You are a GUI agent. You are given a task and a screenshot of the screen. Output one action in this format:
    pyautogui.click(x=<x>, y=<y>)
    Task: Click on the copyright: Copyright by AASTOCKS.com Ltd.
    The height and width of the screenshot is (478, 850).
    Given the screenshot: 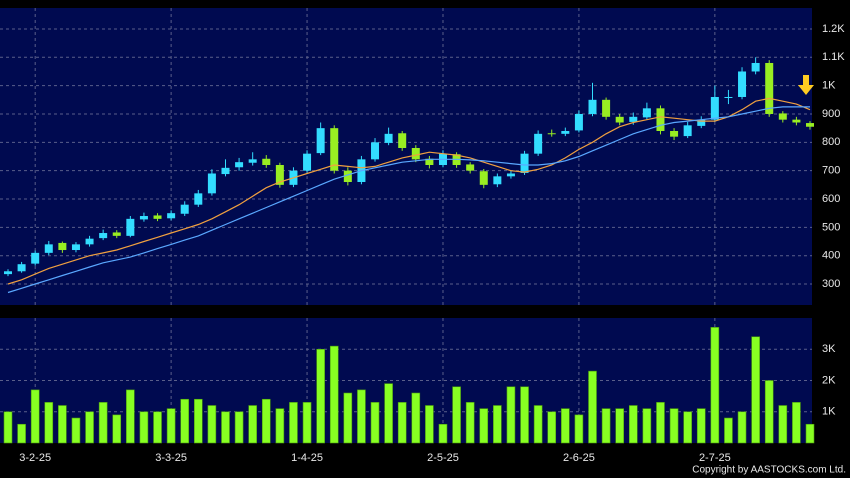 What is the action you would take?
    pyautogui.click(x=769, y=470)
    